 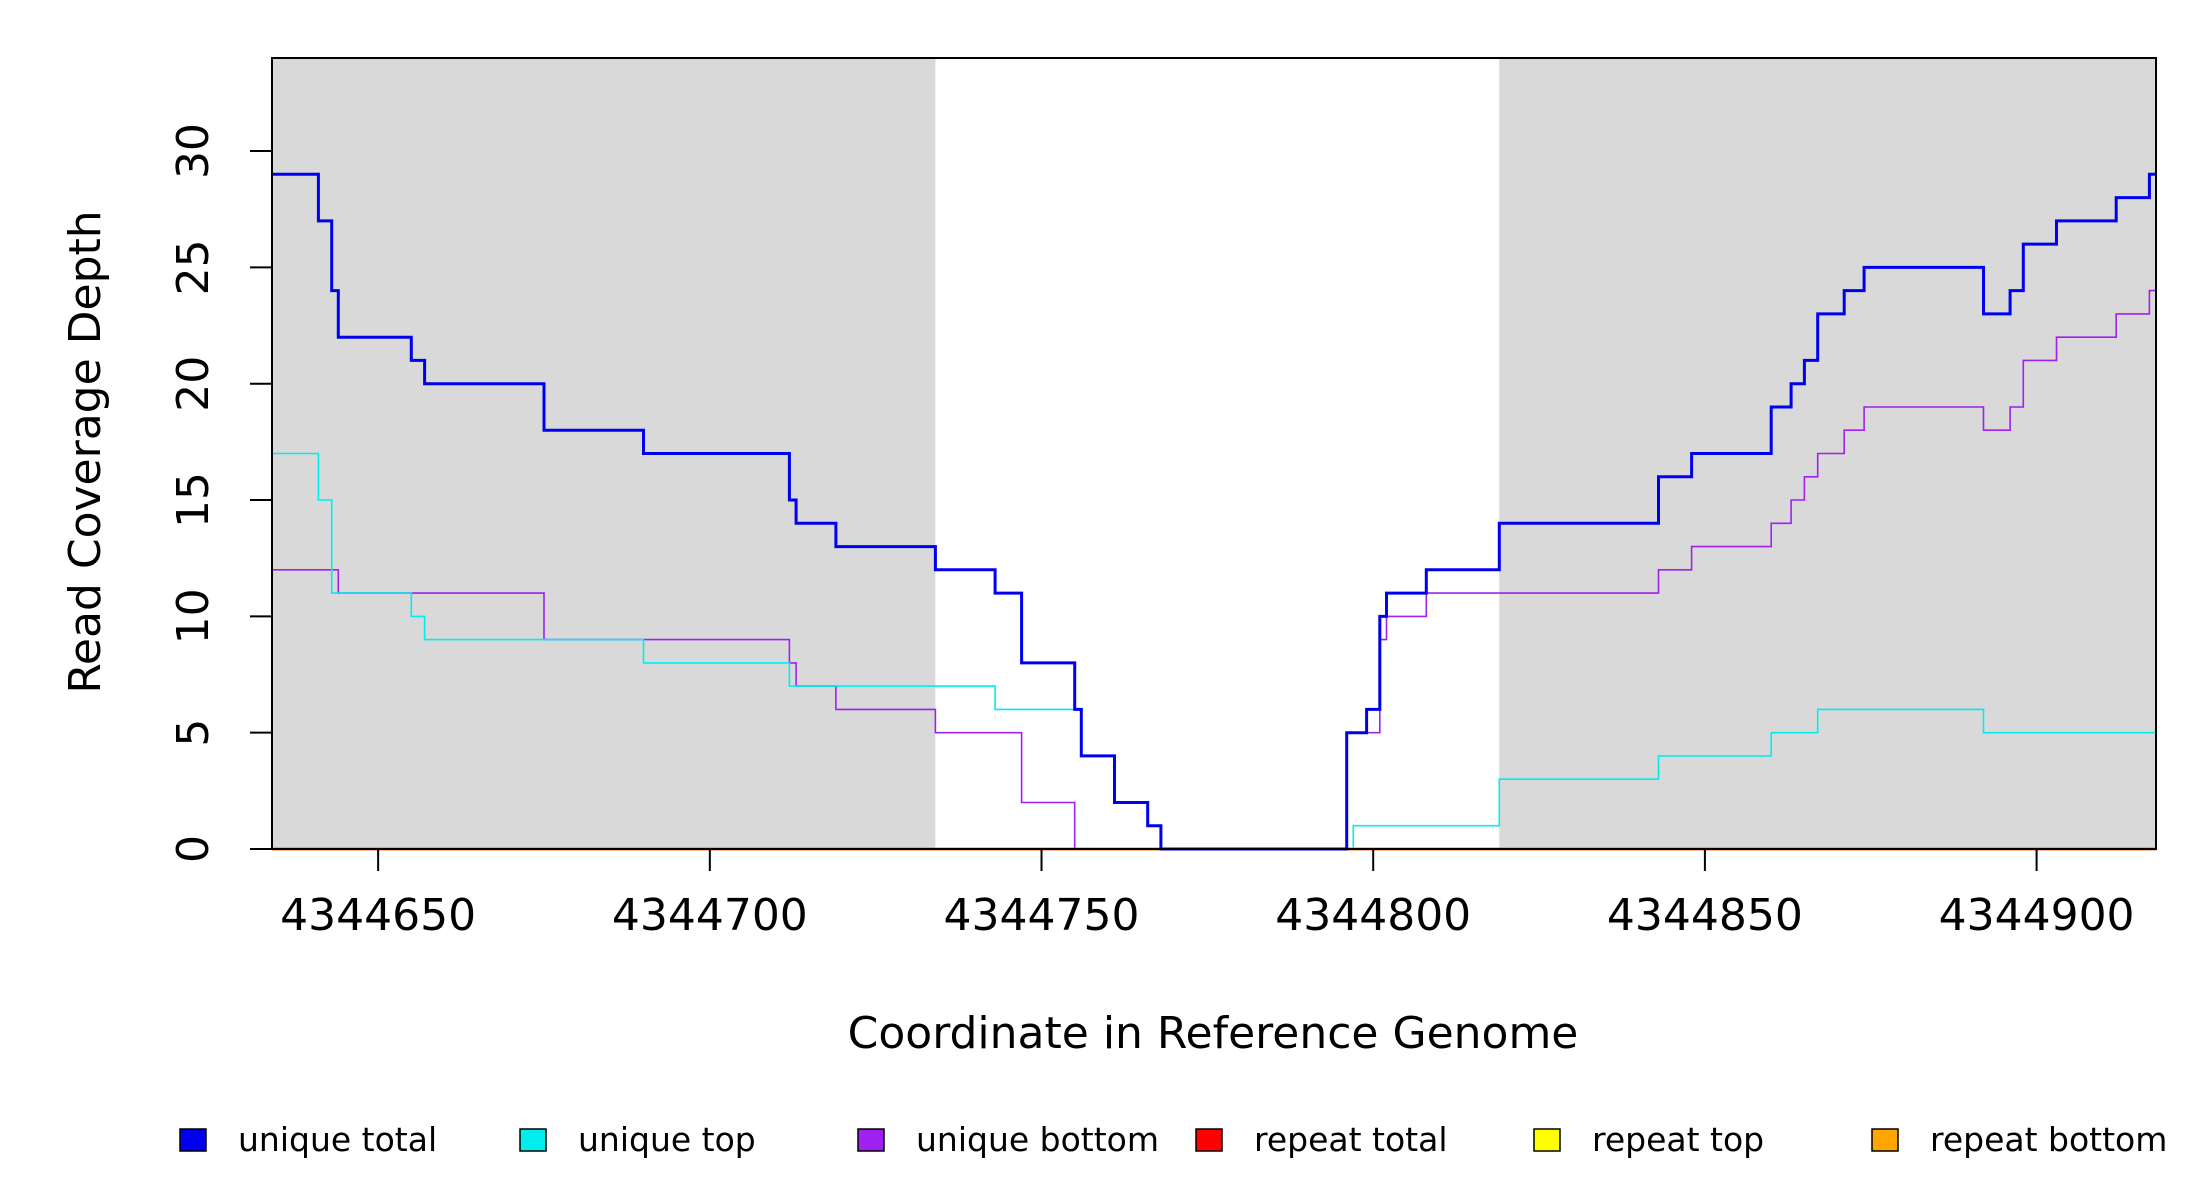 What do you see at coordinates (193, 384) in the screenshot?
I see `y-tick-label: 20` at bounding box center [193, 384].